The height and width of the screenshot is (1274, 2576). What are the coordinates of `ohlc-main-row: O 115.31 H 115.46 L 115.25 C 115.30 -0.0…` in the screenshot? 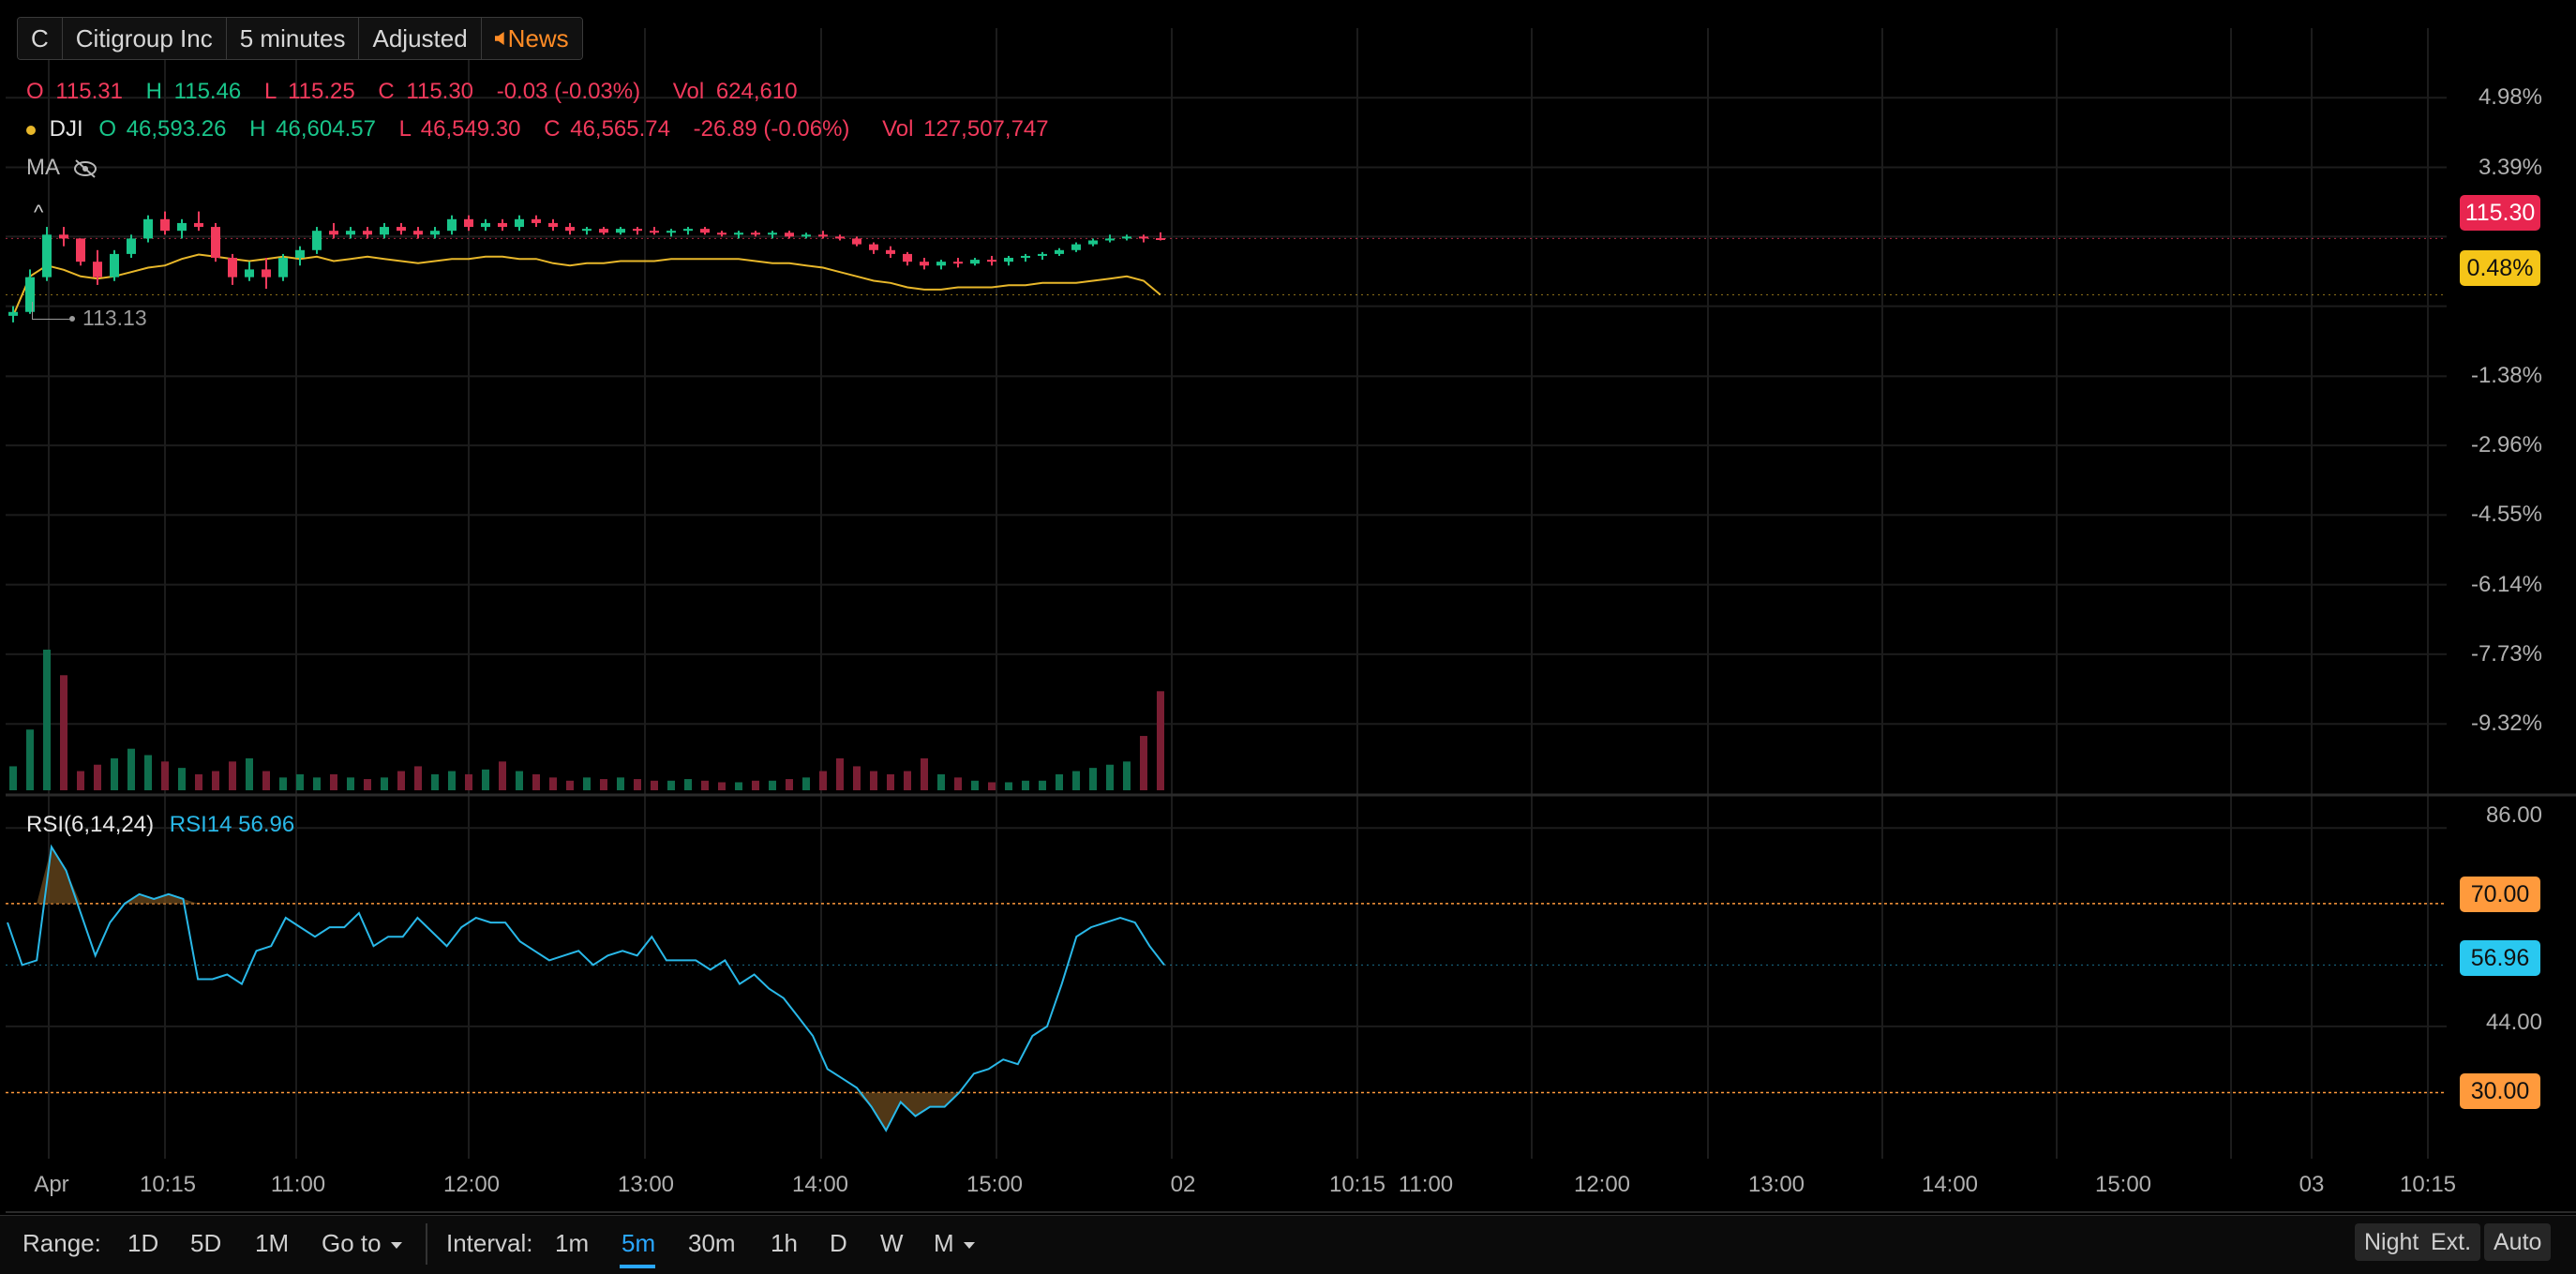 It's located at (412, 92).